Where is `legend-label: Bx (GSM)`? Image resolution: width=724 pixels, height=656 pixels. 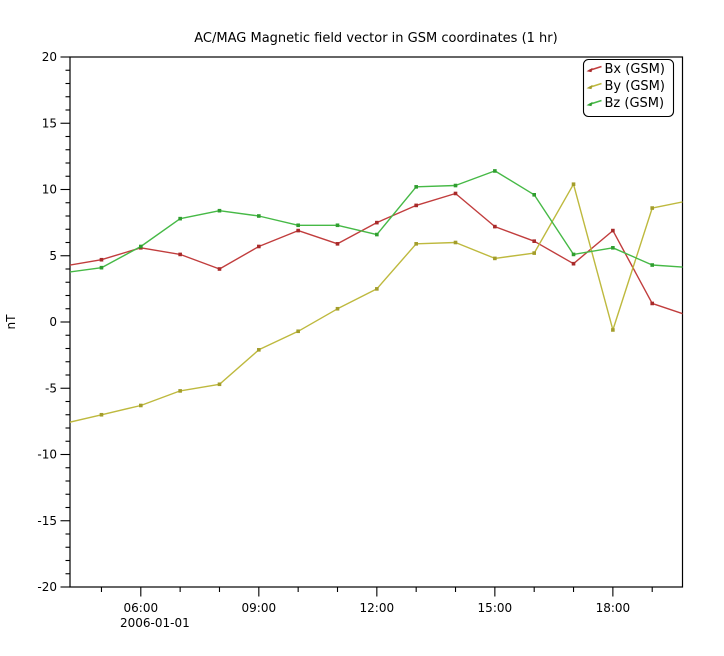
legend-label: Bx (GSM) is located at coordinates (635, 69).